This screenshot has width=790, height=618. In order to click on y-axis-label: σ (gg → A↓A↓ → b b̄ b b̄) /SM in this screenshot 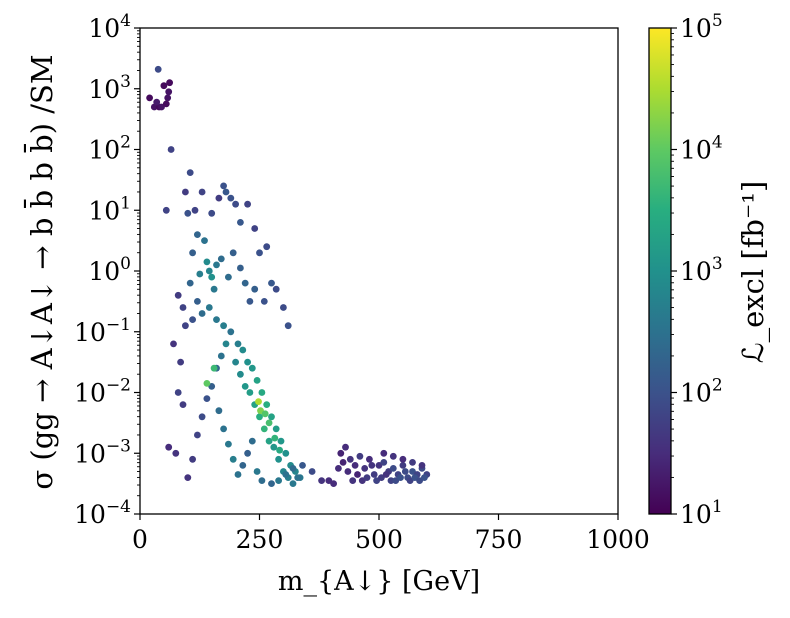, I will do `click(41, 271)`.